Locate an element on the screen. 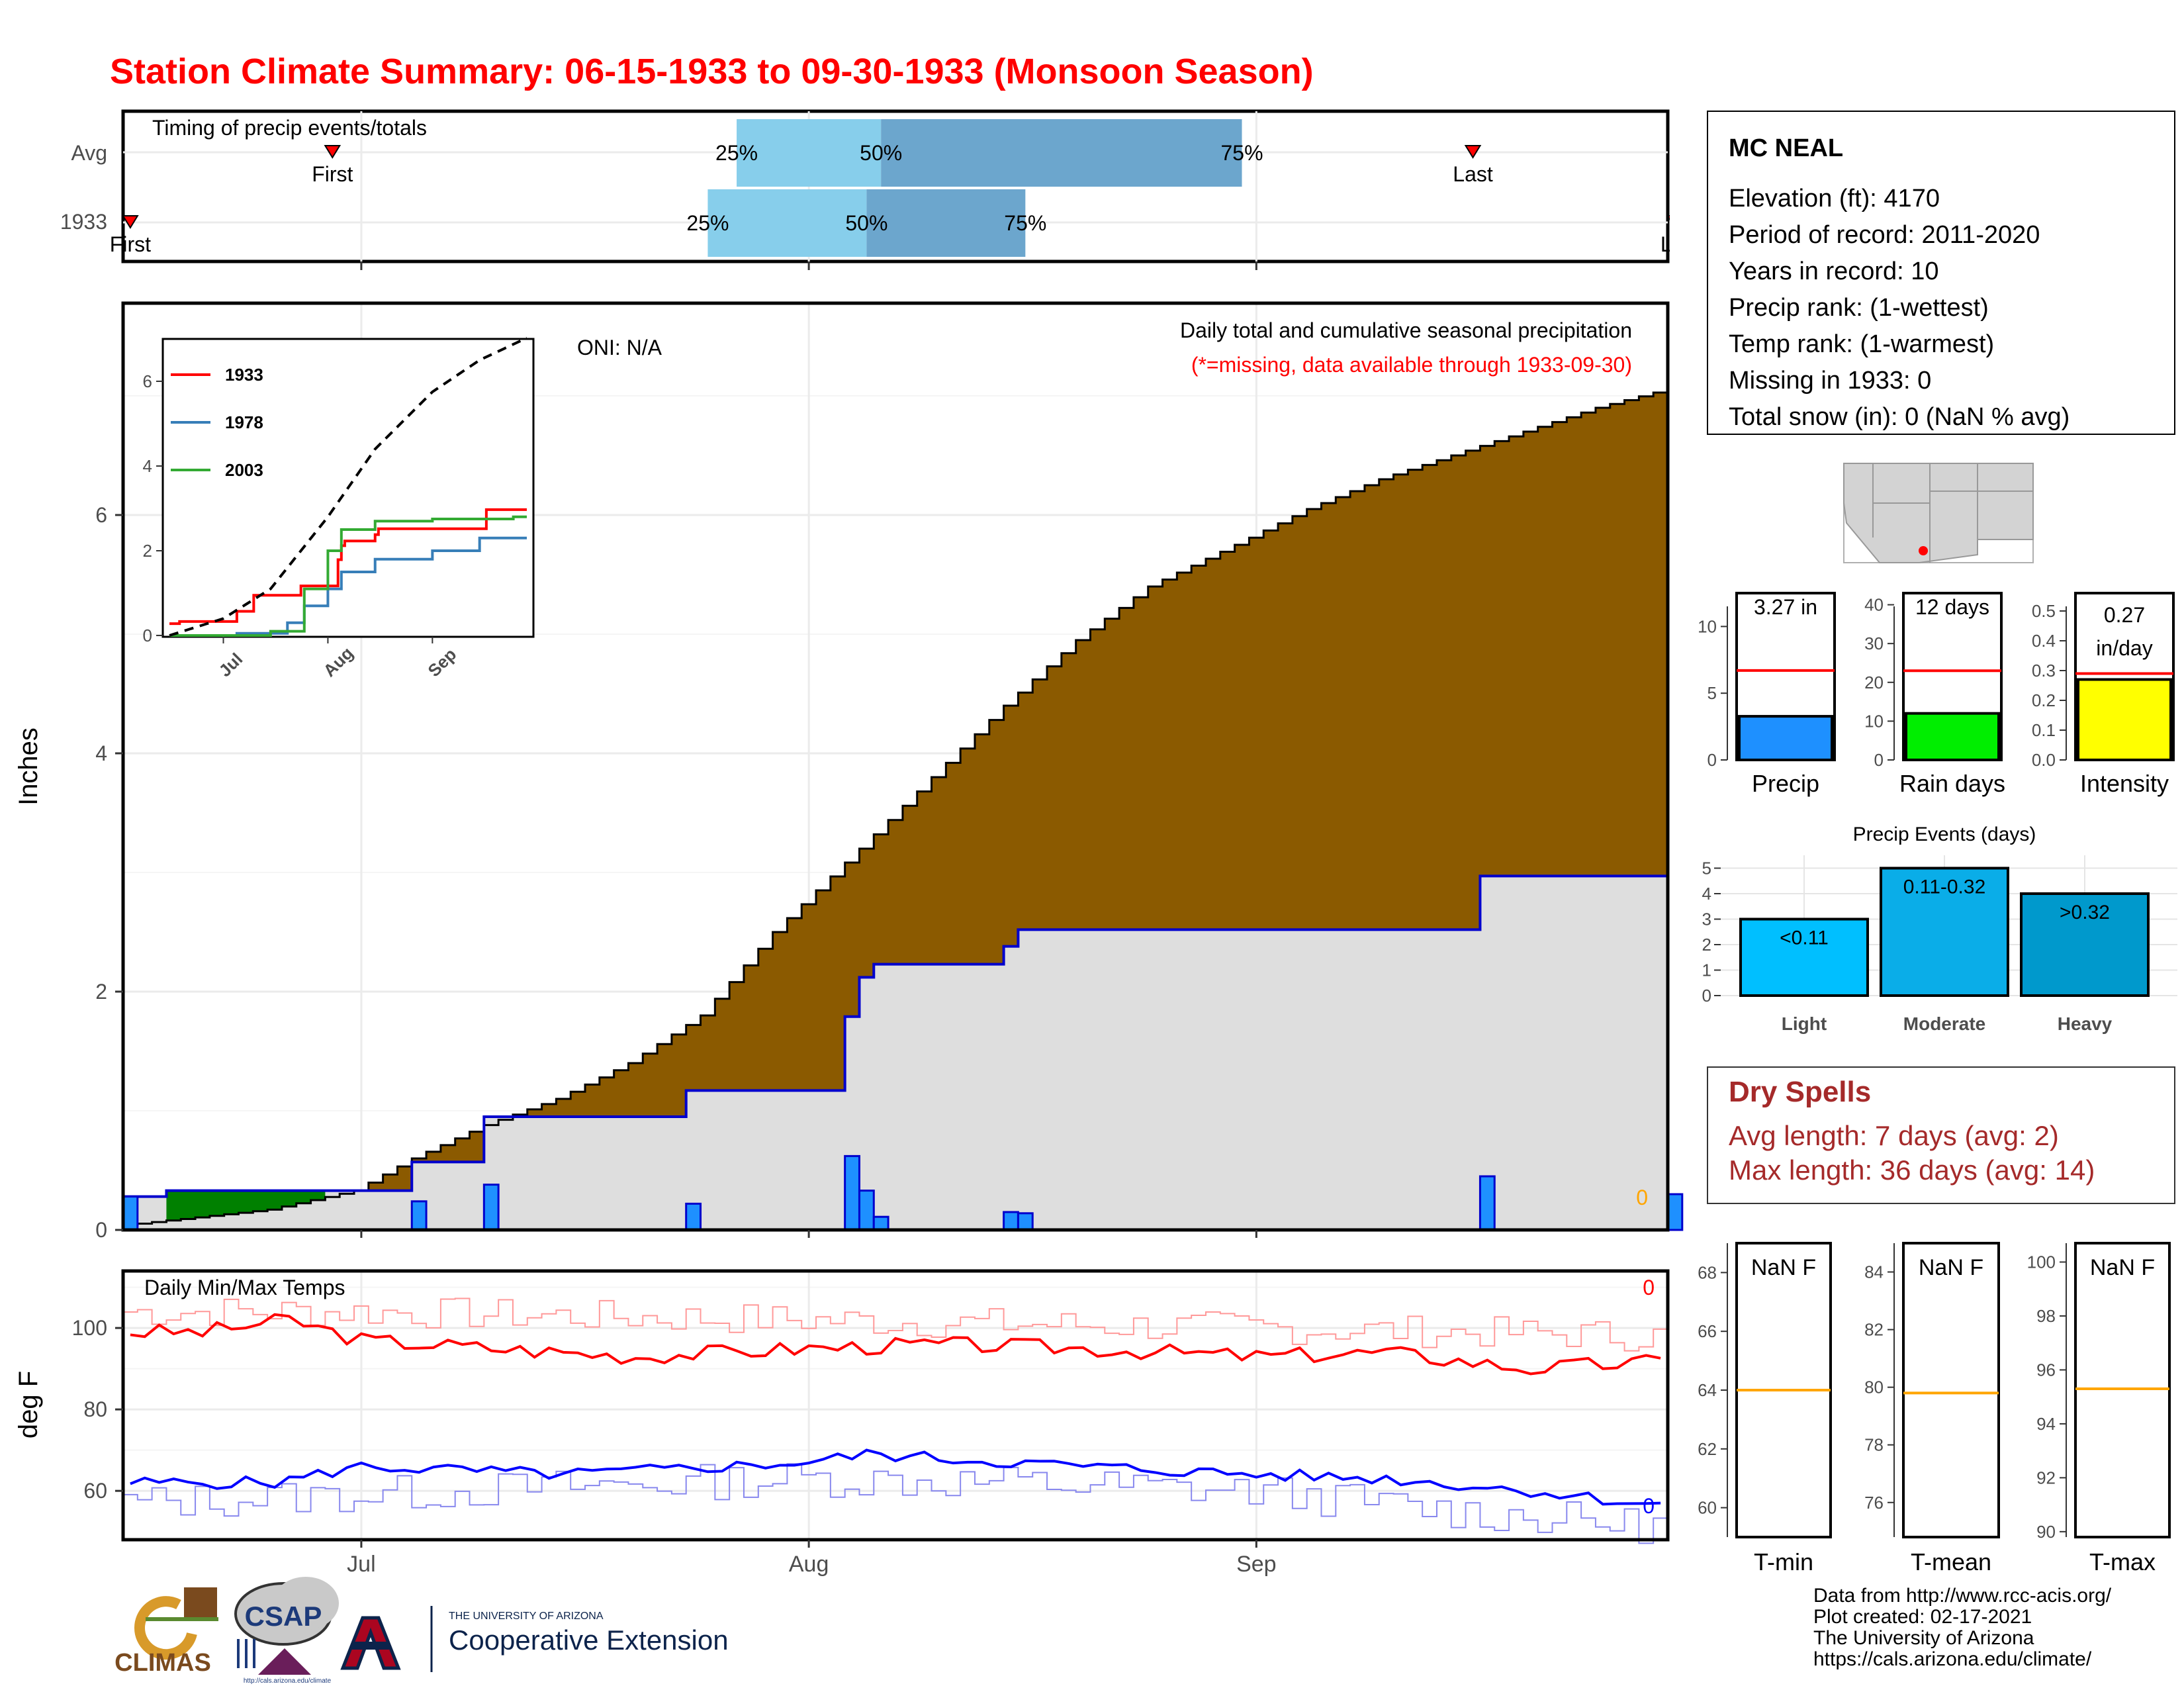 This screenshot has width=2184, height=1688. inset-legend-label: 1933 is located at coordinates (244, 375).